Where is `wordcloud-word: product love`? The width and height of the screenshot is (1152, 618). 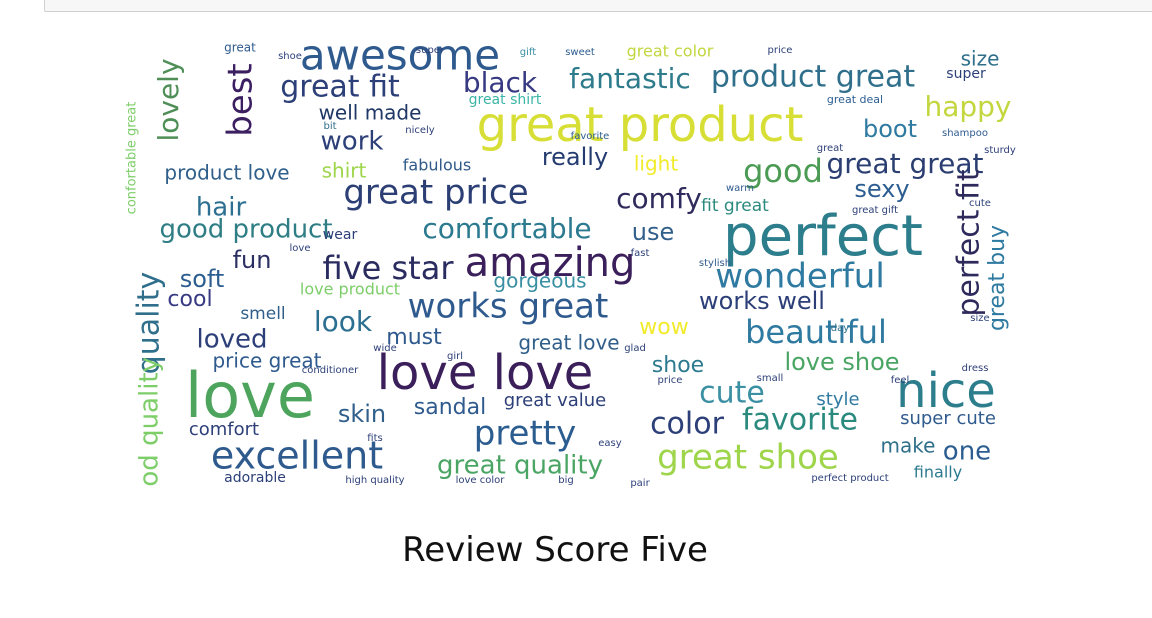
wordcloud-word: product love is located at coordinates (226, 173).